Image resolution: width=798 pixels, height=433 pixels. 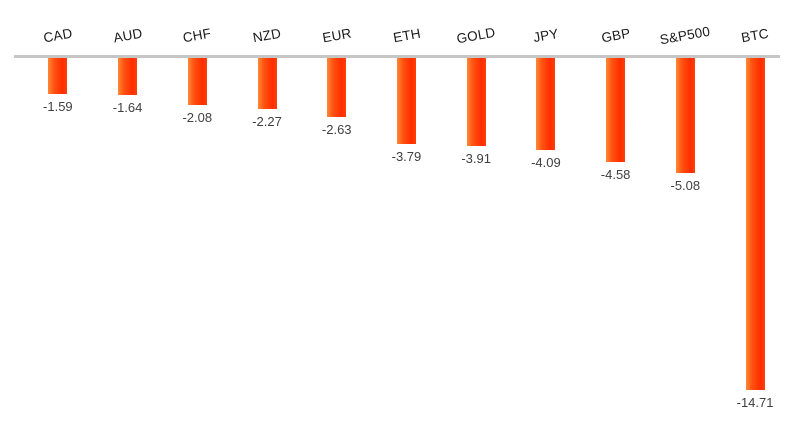 What do you see at coordinates (406, 35) in the screenshot?
I see `category-label-eth: ETH` at bounding box center [406, 35].